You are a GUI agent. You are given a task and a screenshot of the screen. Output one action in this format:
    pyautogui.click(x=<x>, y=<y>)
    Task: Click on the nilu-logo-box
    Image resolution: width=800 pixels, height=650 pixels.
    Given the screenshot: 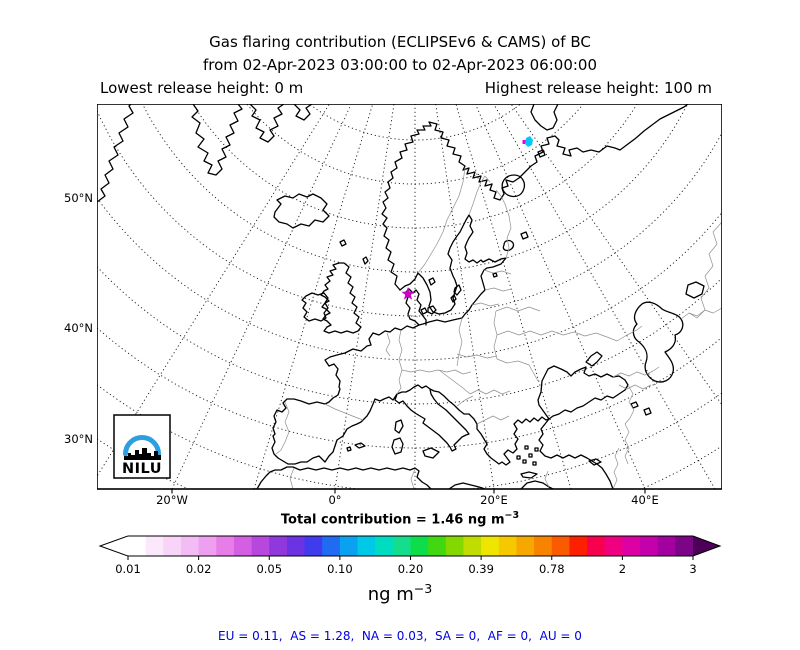 What is the action you would take?
    pyautogui.click(x=142, y=446)
    